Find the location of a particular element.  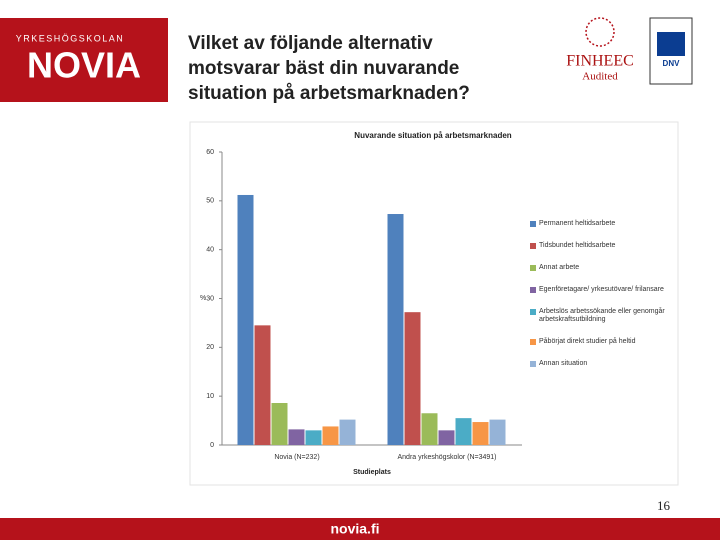

legend-entry: Permanent heltidsarbete is located at coordinates (607, 224).